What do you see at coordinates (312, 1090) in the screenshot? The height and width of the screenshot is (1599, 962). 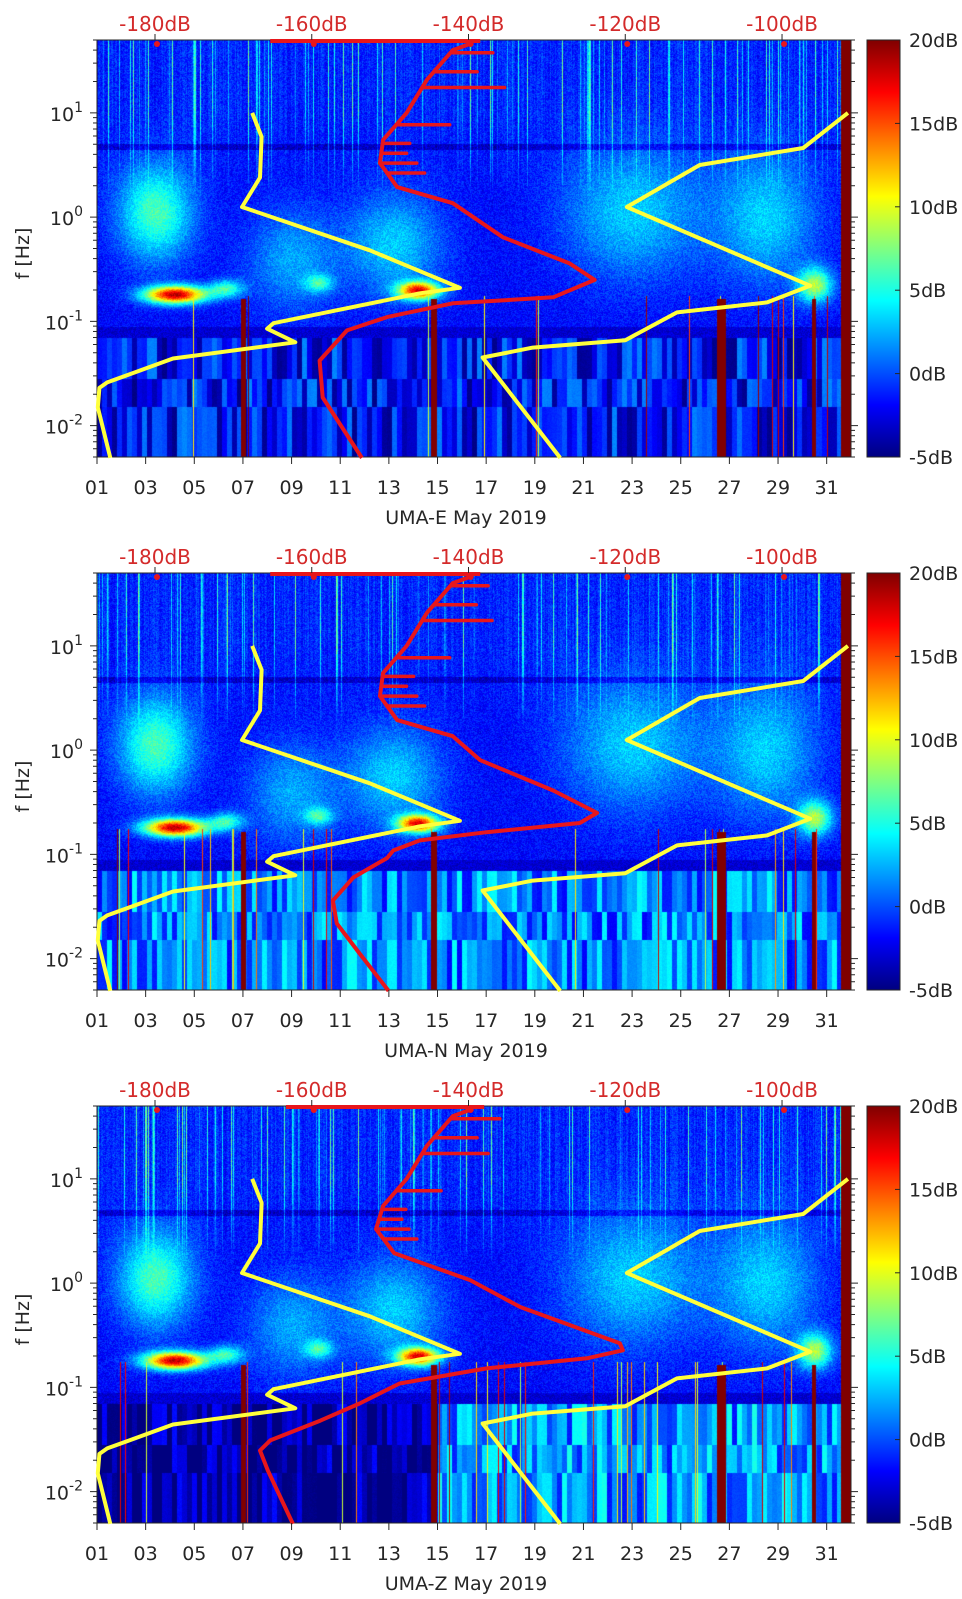 I see `top-axis-tick-label: -160dB` at bounding box center [312, 1090].